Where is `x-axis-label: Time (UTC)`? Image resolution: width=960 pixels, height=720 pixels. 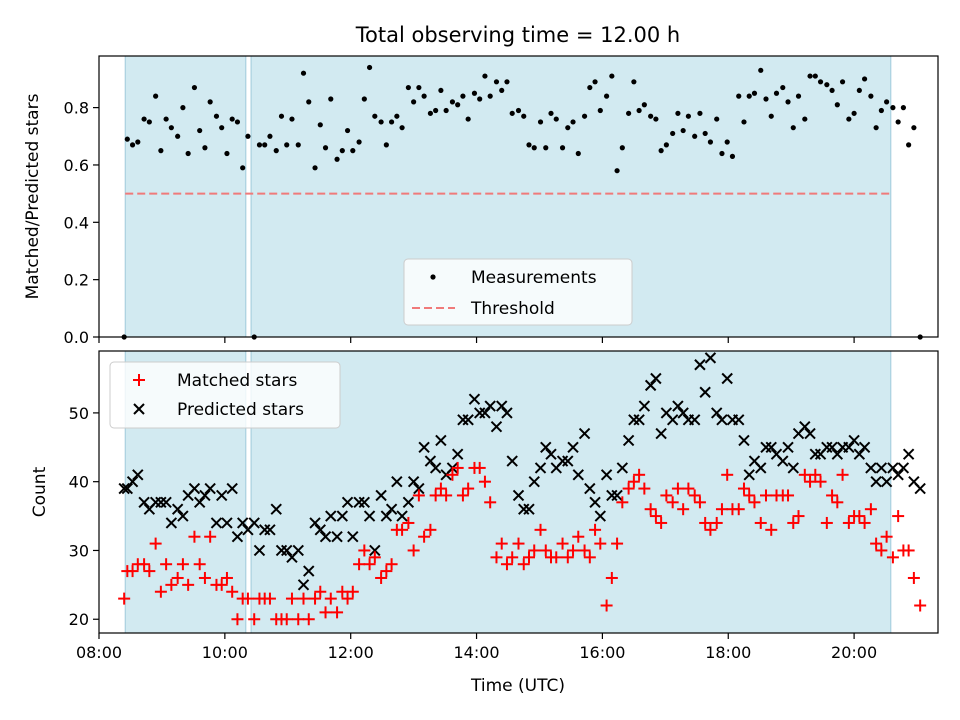 x-axis-label: Time (UTC) is located at coordinates (517, 686).